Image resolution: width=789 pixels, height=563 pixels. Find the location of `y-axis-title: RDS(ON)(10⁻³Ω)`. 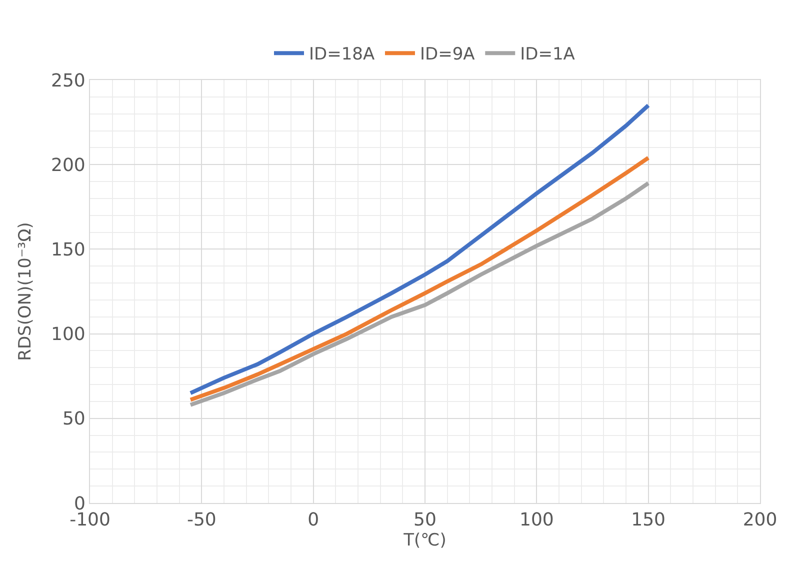

y-axis-title: RDS(ON)(10⁻³Ω) is located at coordinates (26, 291).